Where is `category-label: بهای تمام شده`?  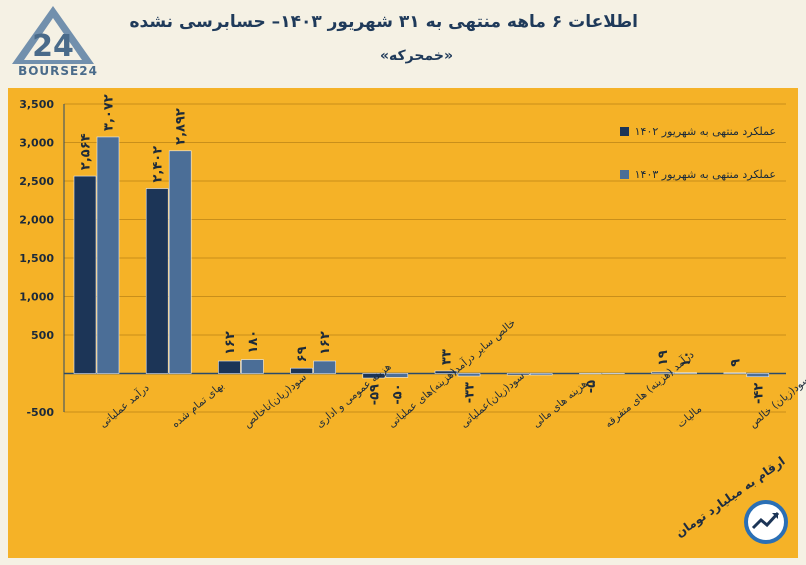 category-label: بهای تمام شده is located at coordinates (197, 405).